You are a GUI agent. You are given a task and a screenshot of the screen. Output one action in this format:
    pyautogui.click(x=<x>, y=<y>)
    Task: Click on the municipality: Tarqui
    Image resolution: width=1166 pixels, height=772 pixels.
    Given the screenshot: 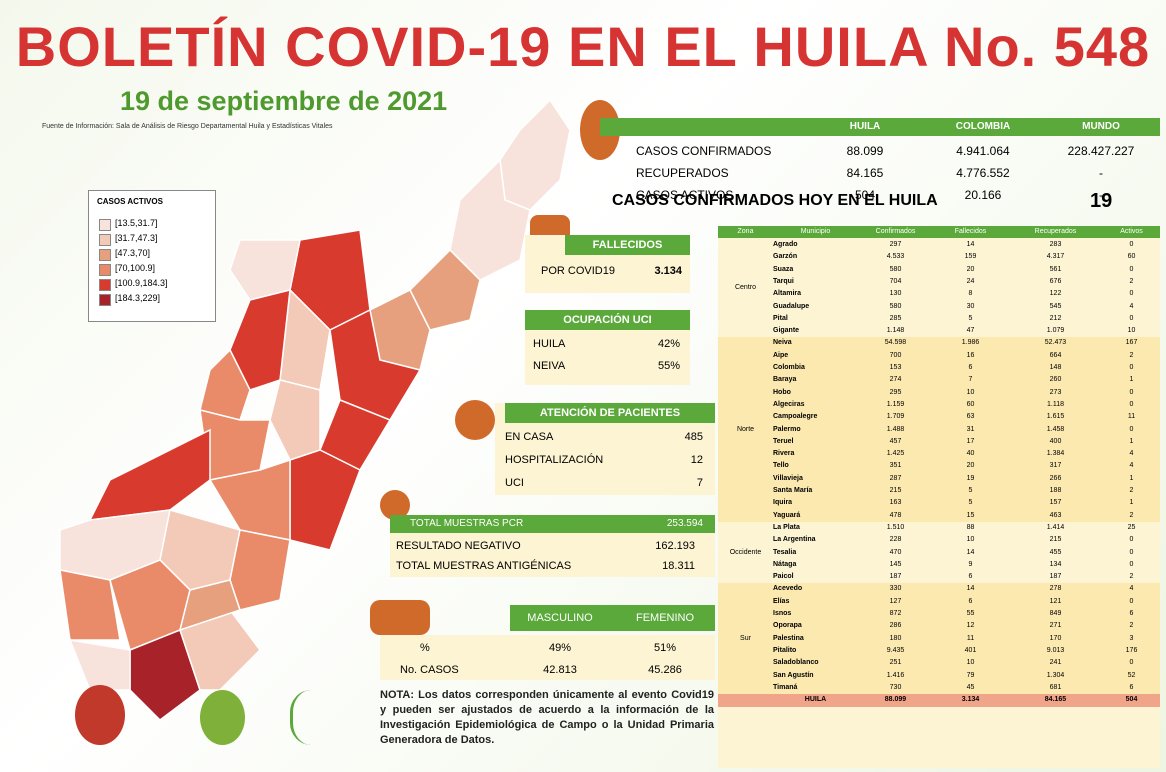 What is the action you would take?
    pyautogui.click(x=783, y=281)
    